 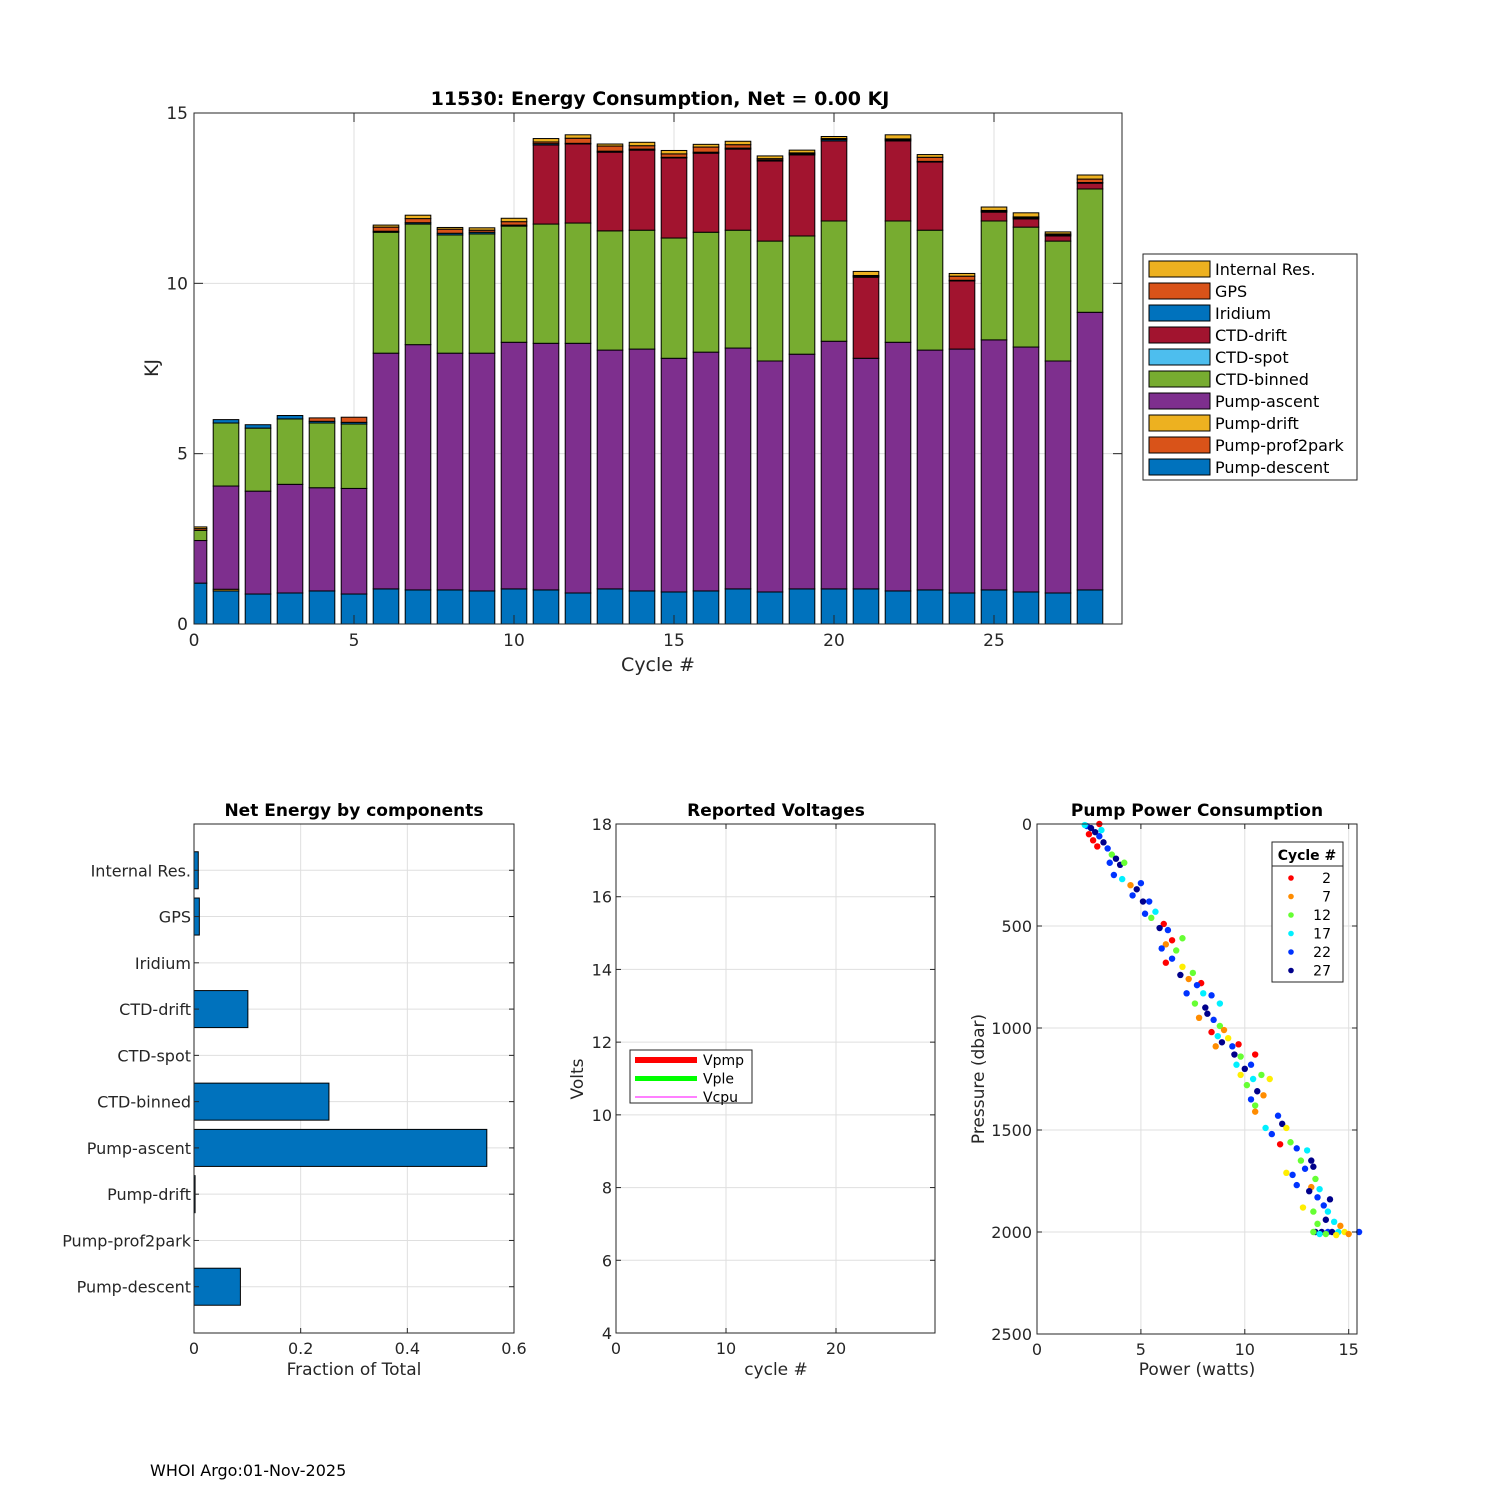 I want to click on net-xtick-label: 0, so click(x=194, y=1348).